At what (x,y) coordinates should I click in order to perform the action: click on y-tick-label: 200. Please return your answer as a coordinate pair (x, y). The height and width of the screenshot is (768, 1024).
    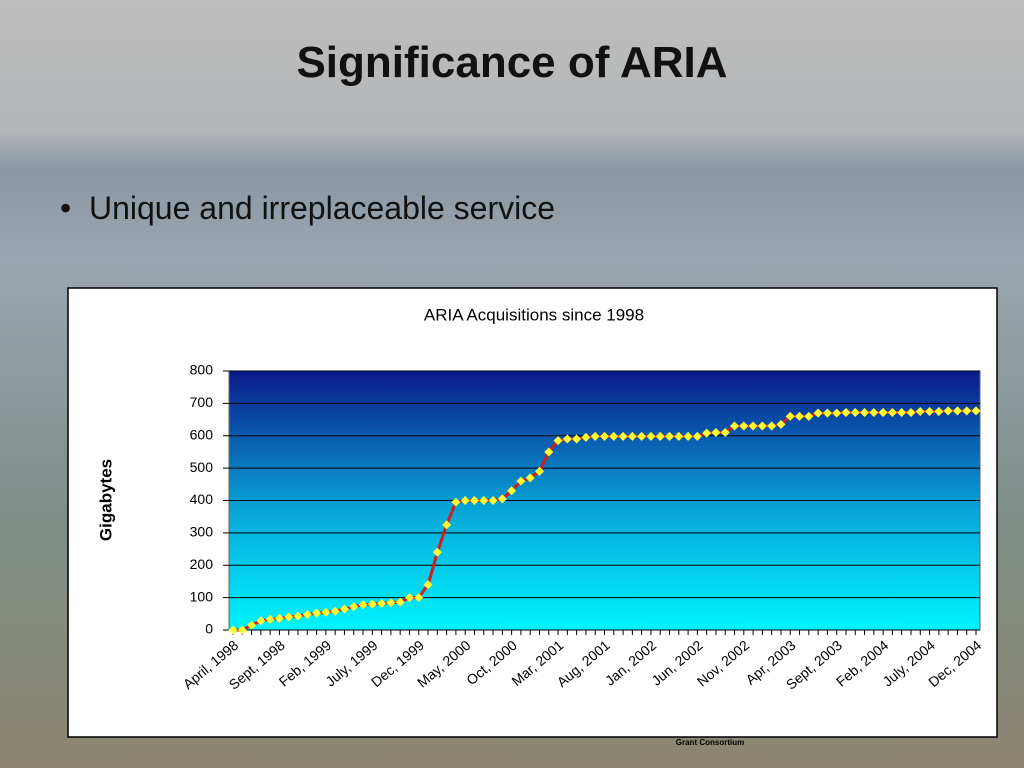
    Looking at the image, I should click on (202, 564).